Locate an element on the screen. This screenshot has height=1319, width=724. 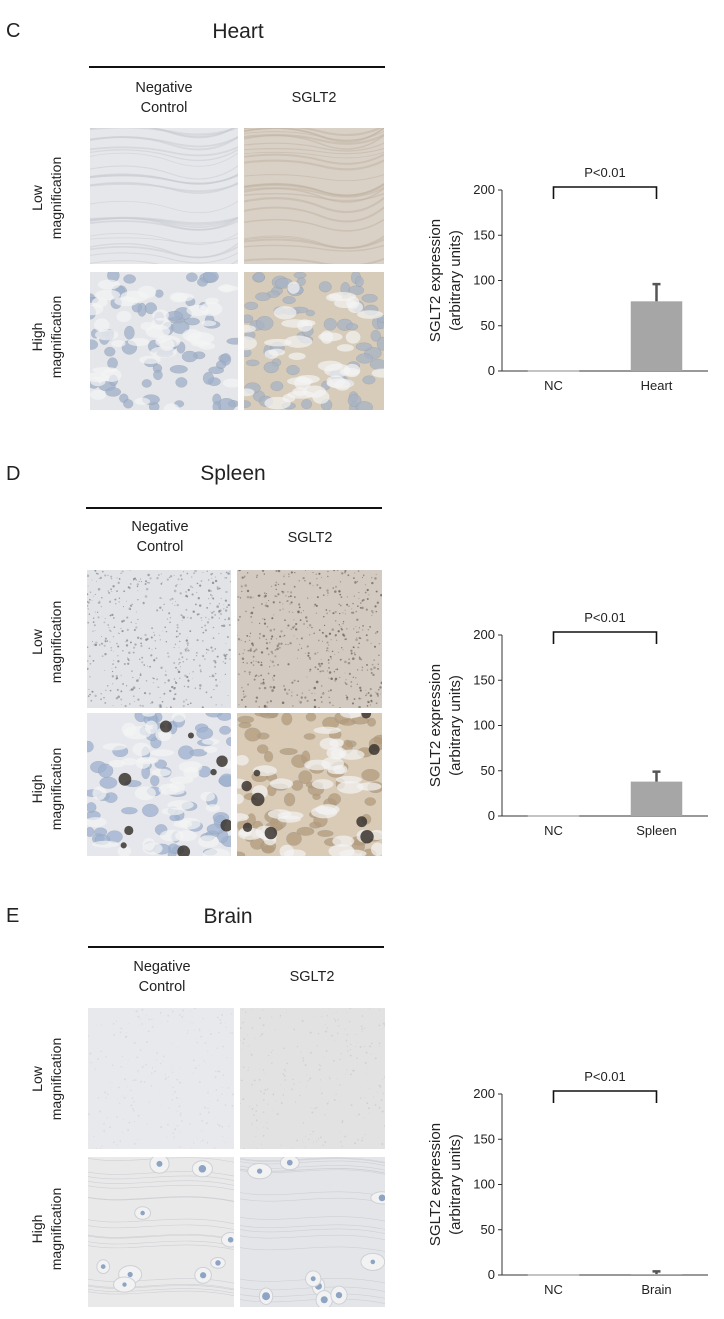
x-tick-label: Brain is located at coordinates (656, 1289).